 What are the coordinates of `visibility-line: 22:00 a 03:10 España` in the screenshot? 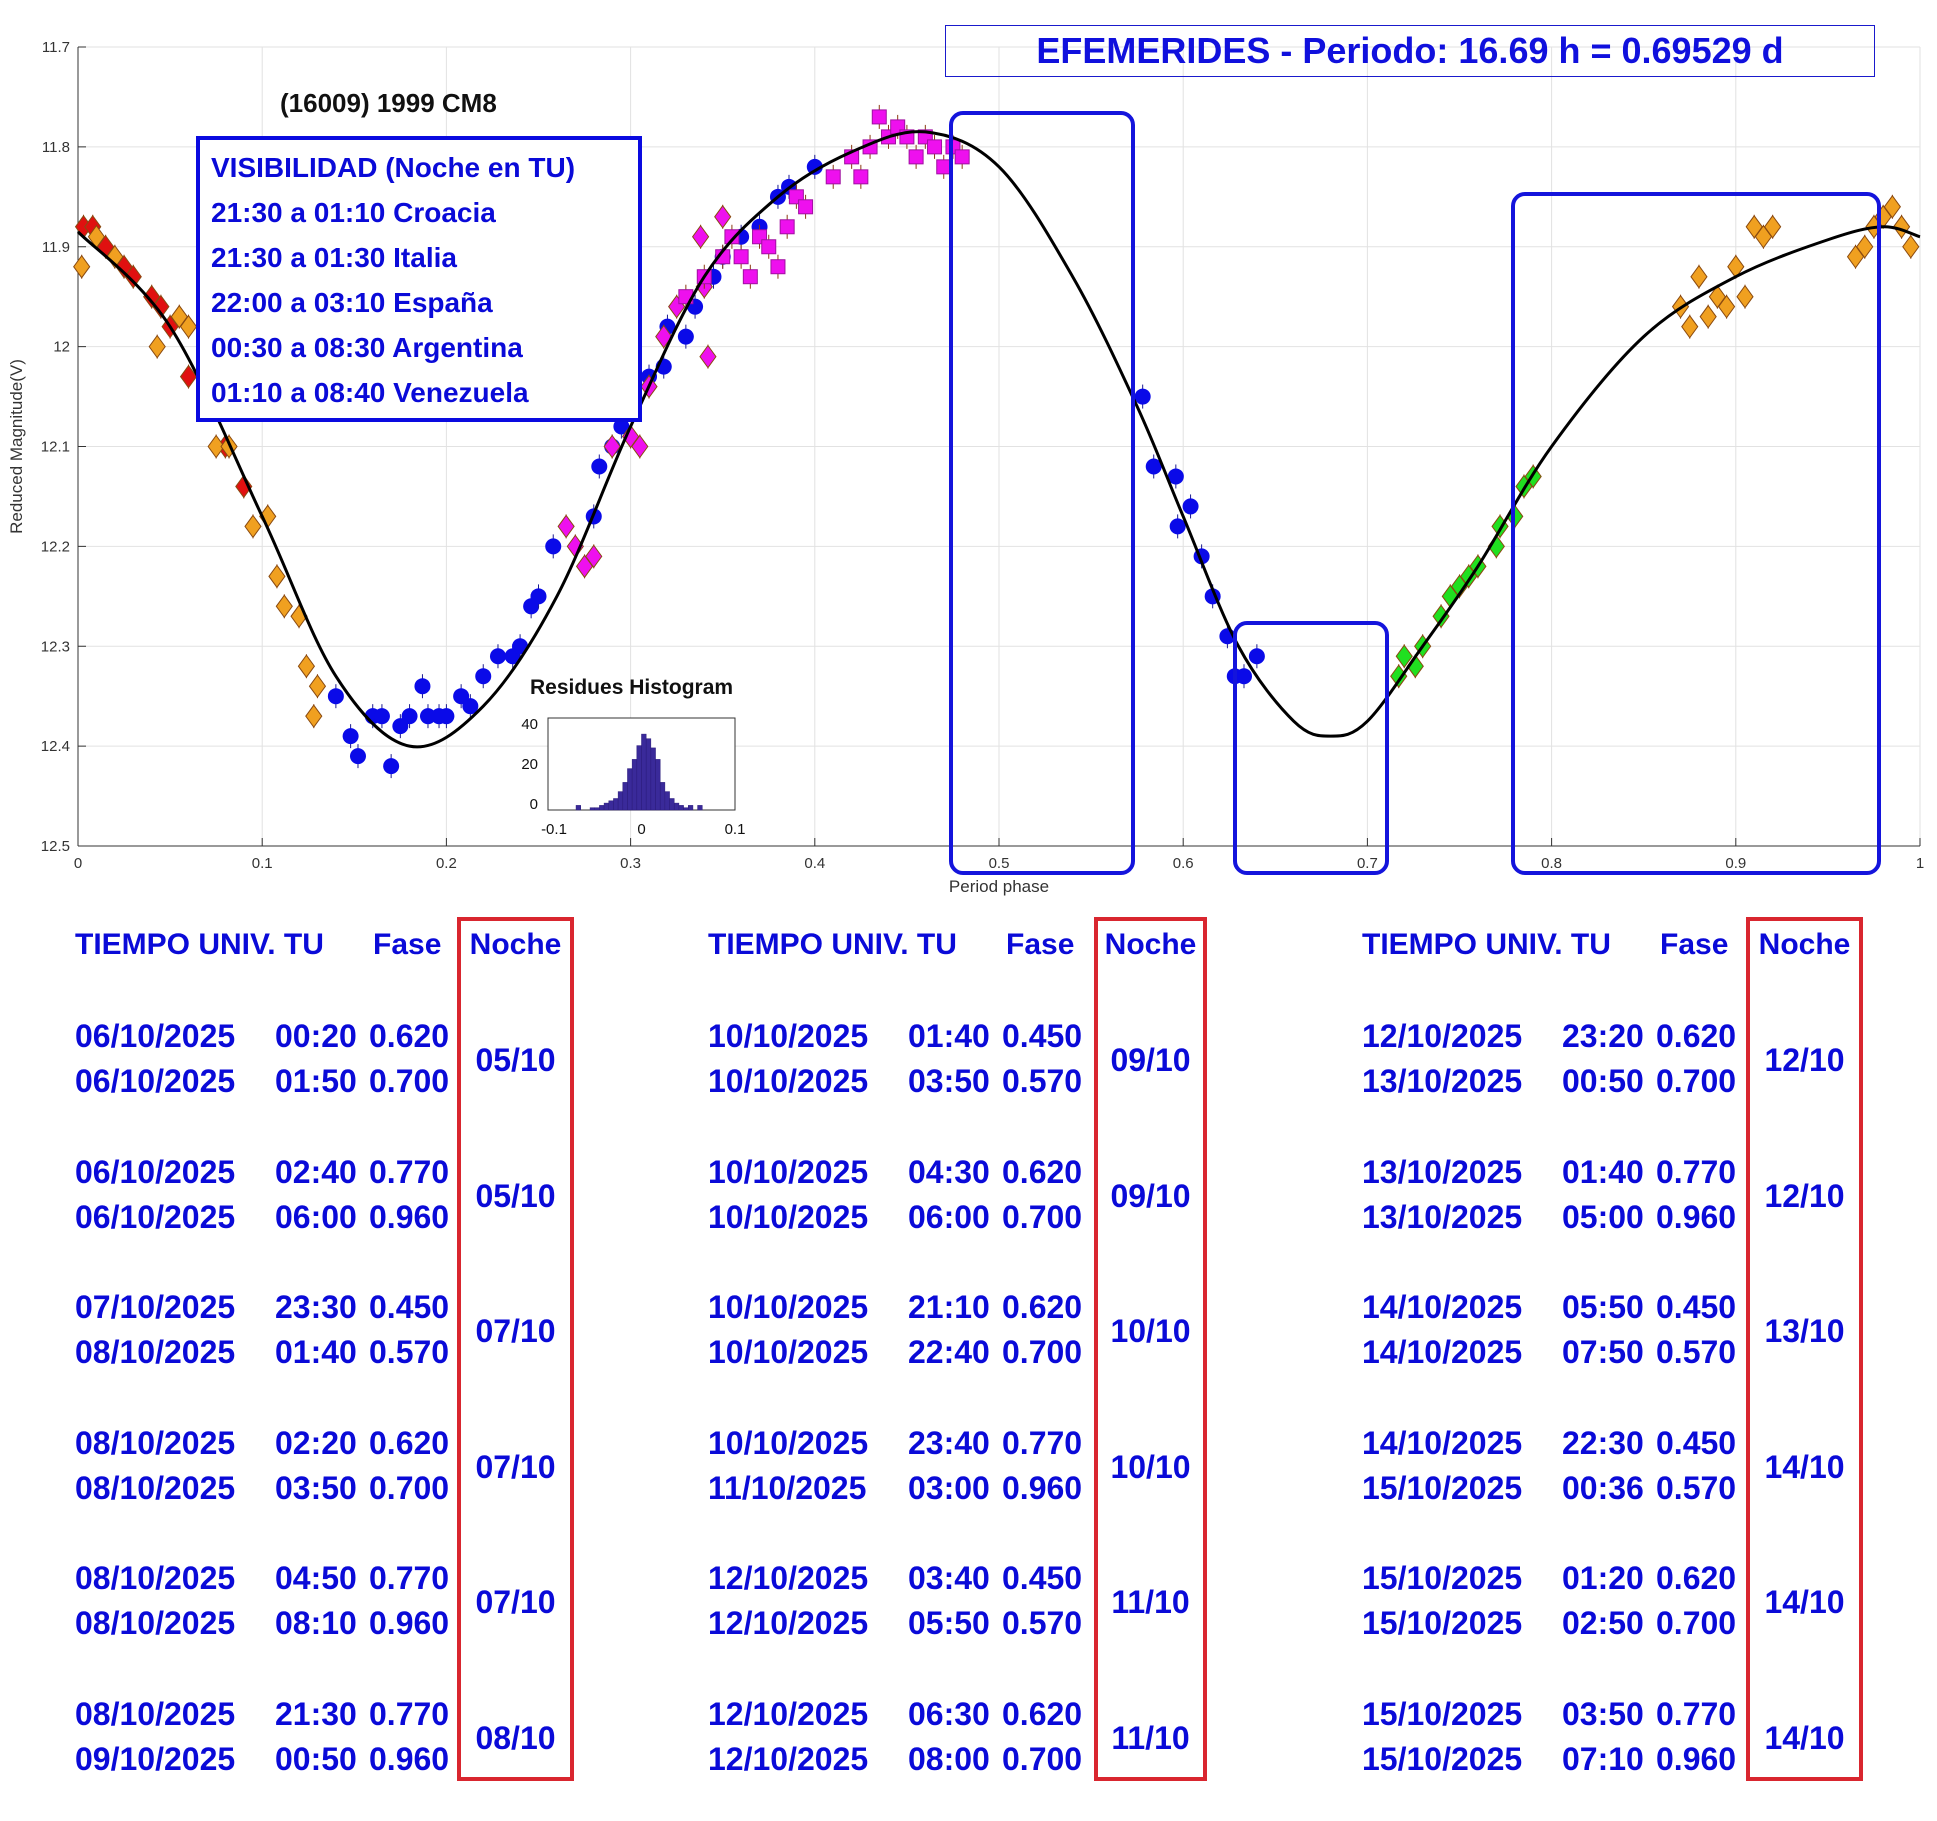 It's located at (352, 302).